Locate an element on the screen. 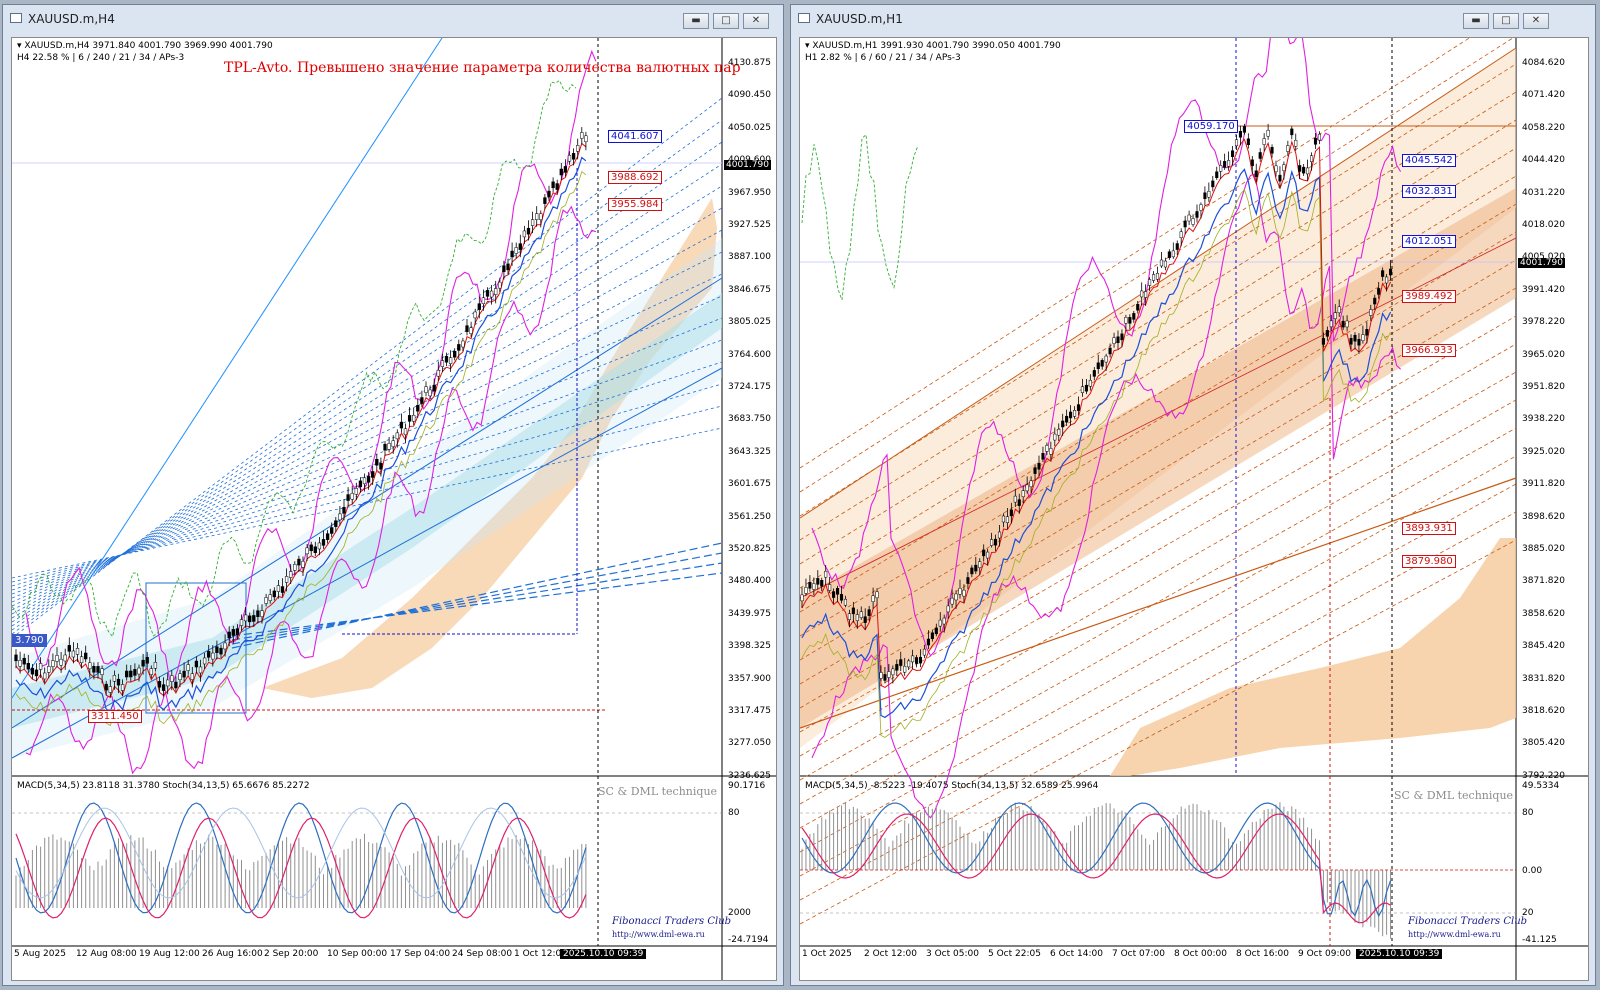 The width and height of the screenshot is (1600, 990). price-tick: 3911.820 is located at coordinates (1543, 484).